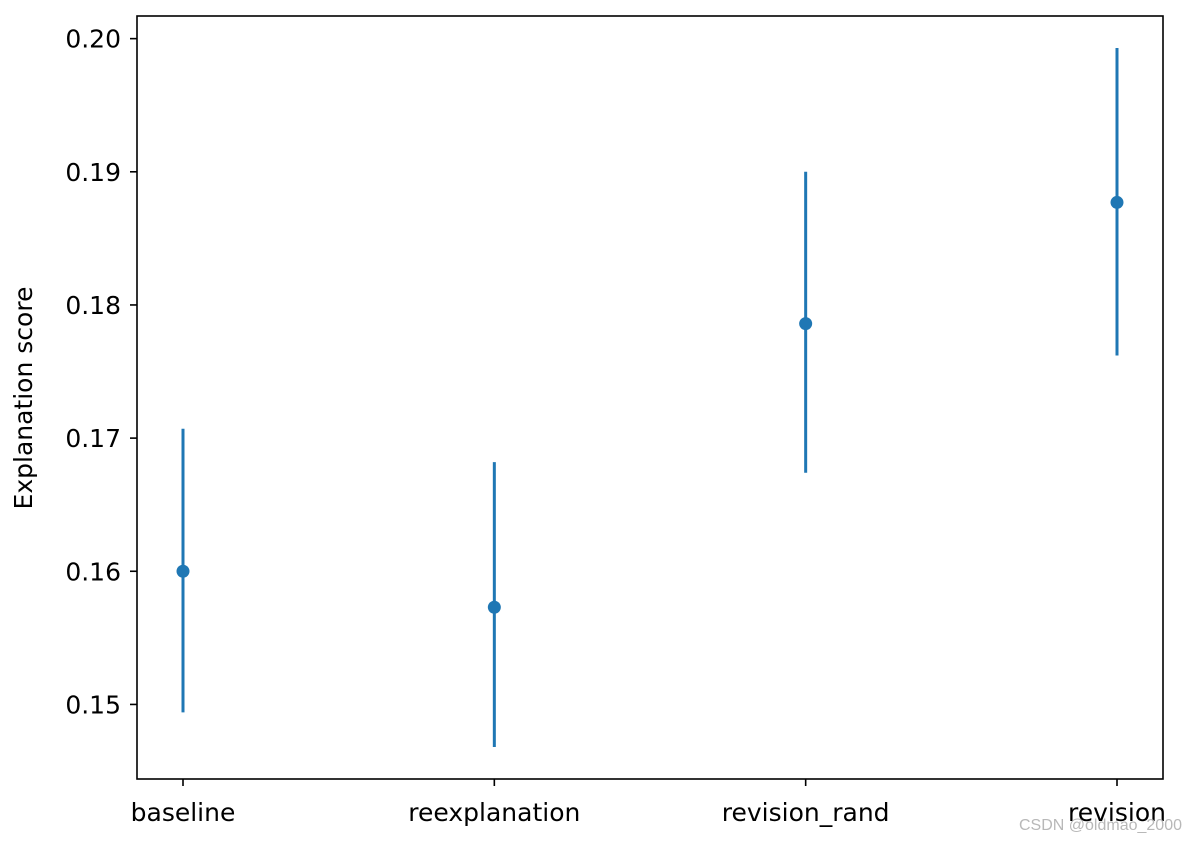  Describe the element at coordinates (93, 305) in the screenshot. I see `y-tick-label: 0.18` at that location.